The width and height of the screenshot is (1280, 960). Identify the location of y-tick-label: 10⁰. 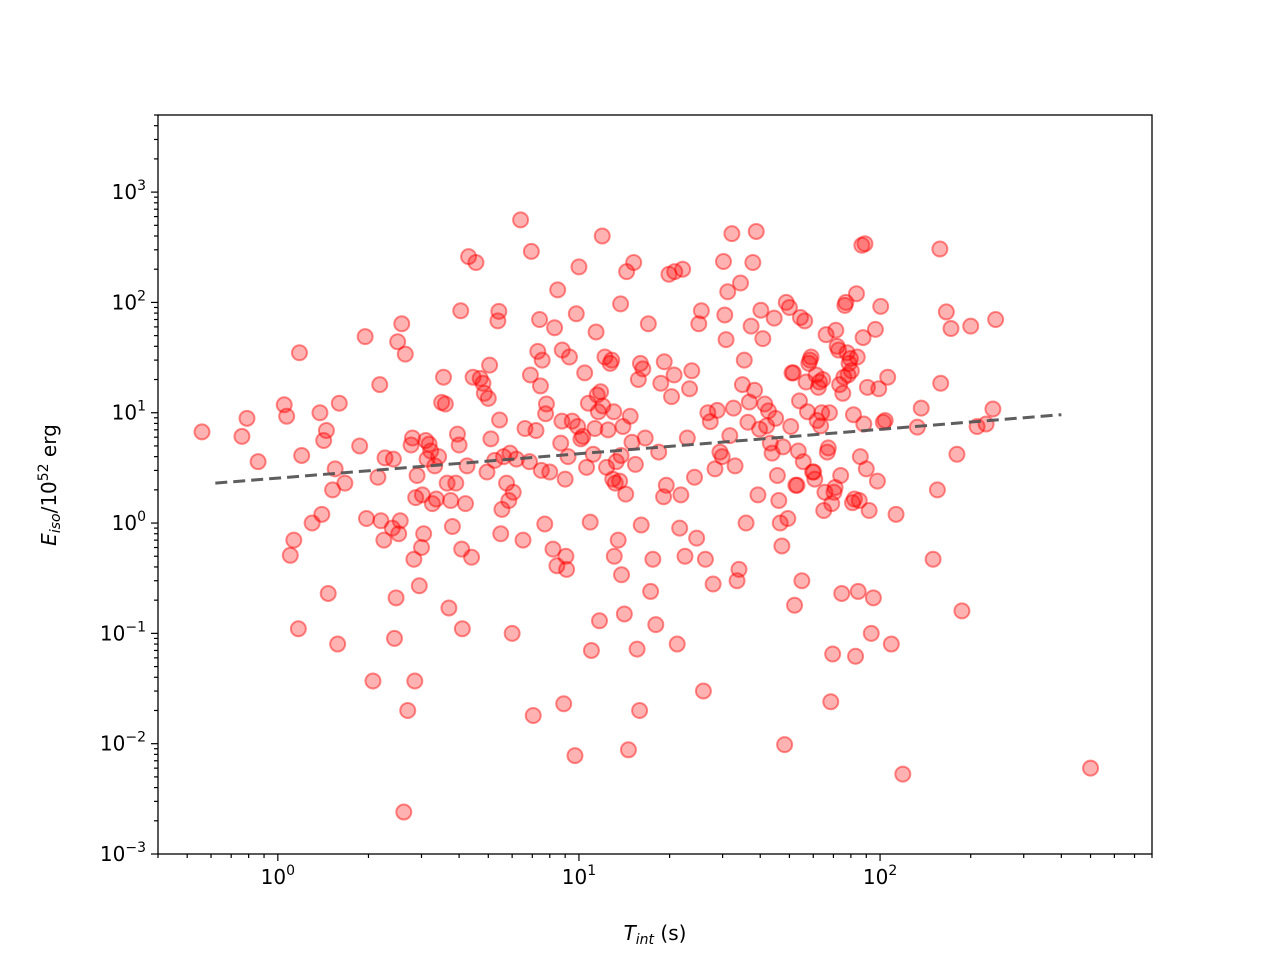
(129, 522).